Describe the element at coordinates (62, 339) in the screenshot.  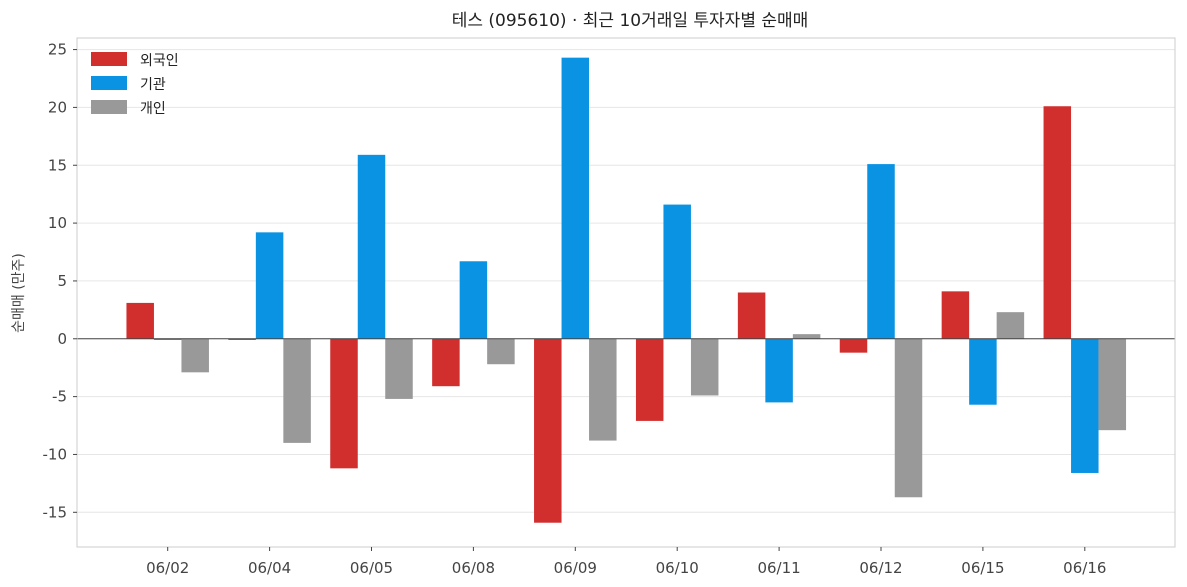
I see `y-tick-label: 0` at that location.